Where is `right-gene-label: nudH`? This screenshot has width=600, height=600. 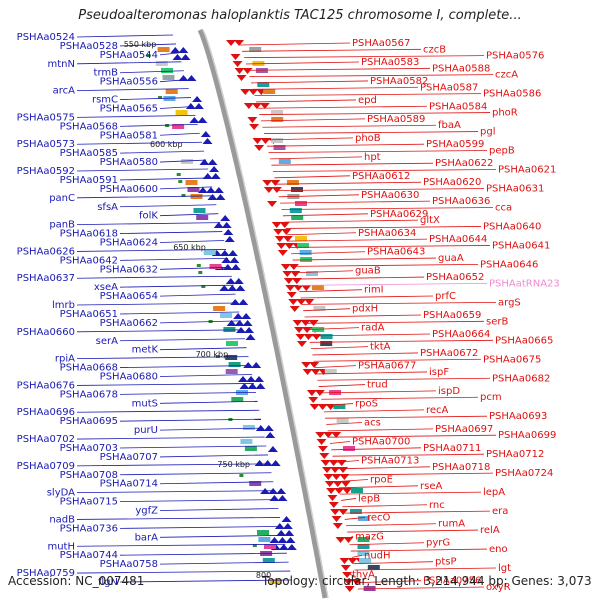
right-gene-label: nudH is located at coordinates (377, 555).